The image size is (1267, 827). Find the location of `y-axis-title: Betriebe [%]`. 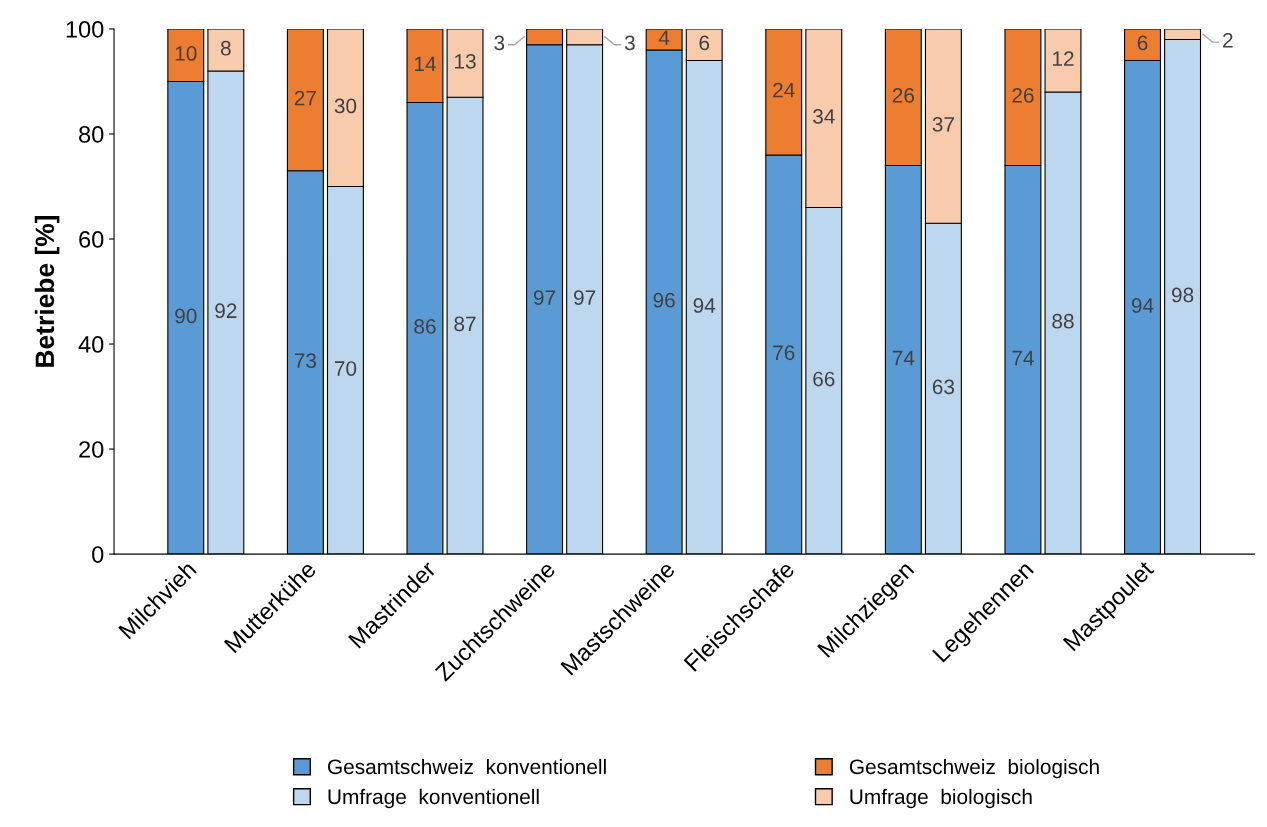

y-axis-title: Betriebe [%] is located at coordinates (47, 291).